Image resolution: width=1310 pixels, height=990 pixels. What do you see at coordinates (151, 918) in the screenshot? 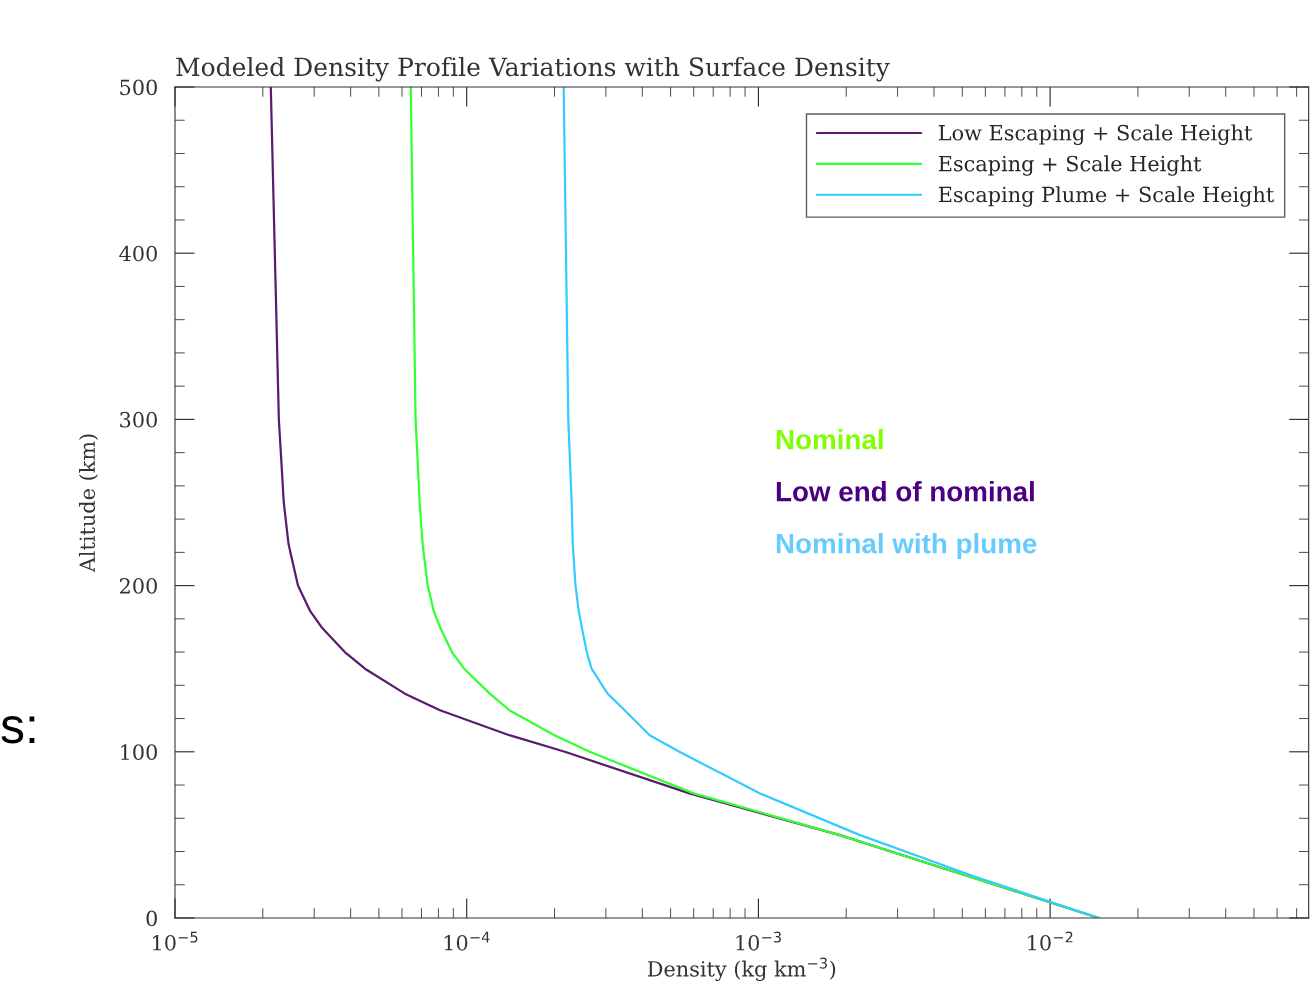
I see `y-tick-label: 0` at bounding box center [151, 918].